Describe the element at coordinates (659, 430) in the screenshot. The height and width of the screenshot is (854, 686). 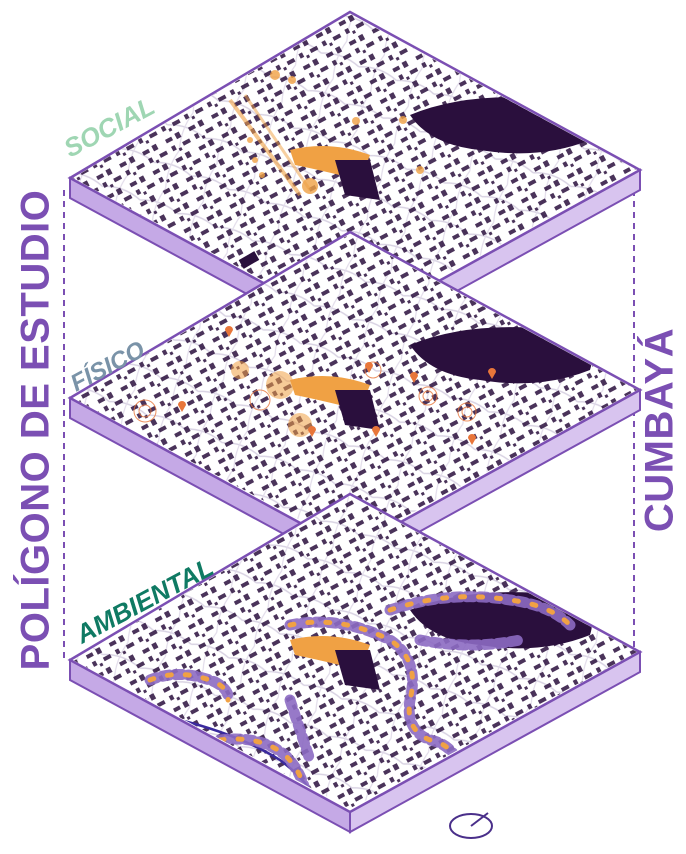
I see `right-vertical-title: CUMBAYÁ` at that location.